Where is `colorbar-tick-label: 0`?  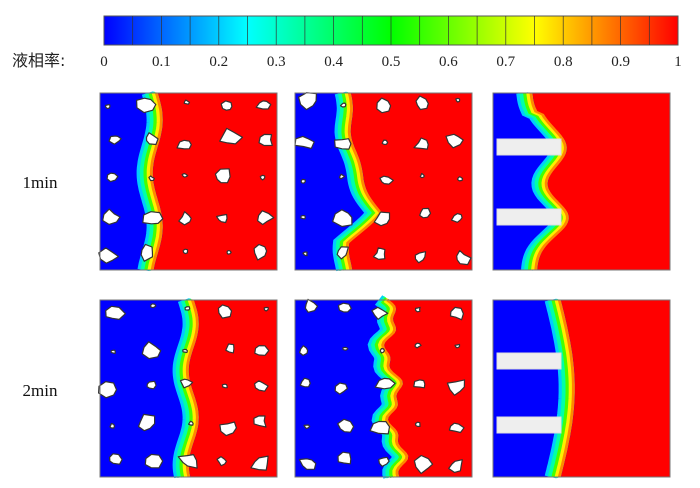 colorbar-tick-label: 0 is located at coordinates (104, 62).